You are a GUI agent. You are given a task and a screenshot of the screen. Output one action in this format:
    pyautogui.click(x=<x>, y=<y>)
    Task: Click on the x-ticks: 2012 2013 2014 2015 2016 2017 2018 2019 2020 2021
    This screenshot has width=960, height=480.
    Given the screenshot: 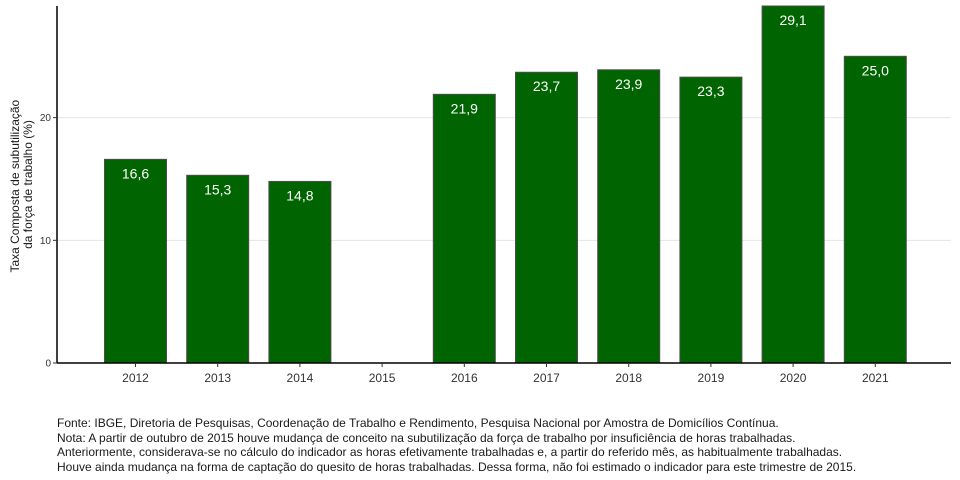 What is the action you would take?
    pyautogui.click(x=505, y=374)
    